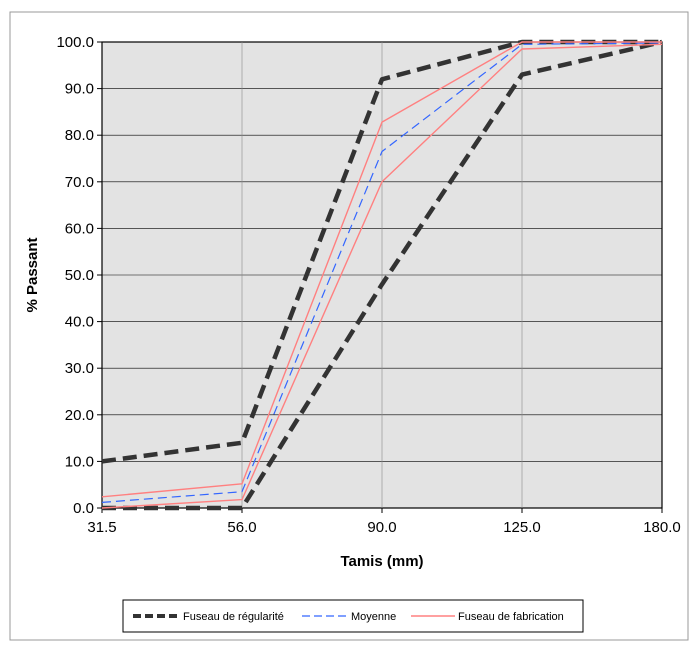  What do you see at coordinates (79, 135) in the screenshot?
I see `y-tick-label: 80.0` at bounding box center [79, 135].